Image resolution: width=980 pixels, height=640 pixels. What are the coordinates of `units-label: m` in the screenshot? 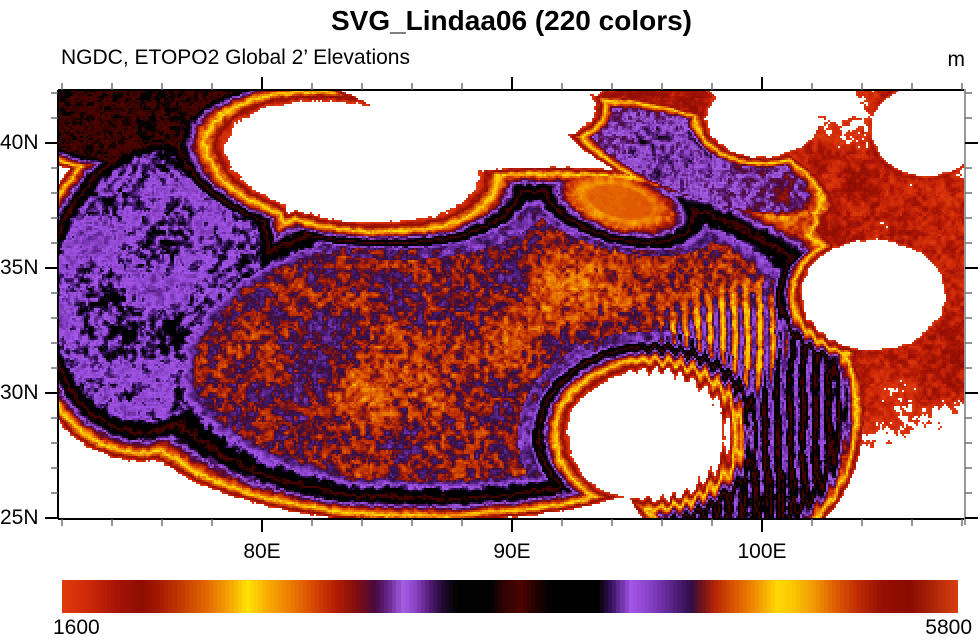 It's located at (956, 59).